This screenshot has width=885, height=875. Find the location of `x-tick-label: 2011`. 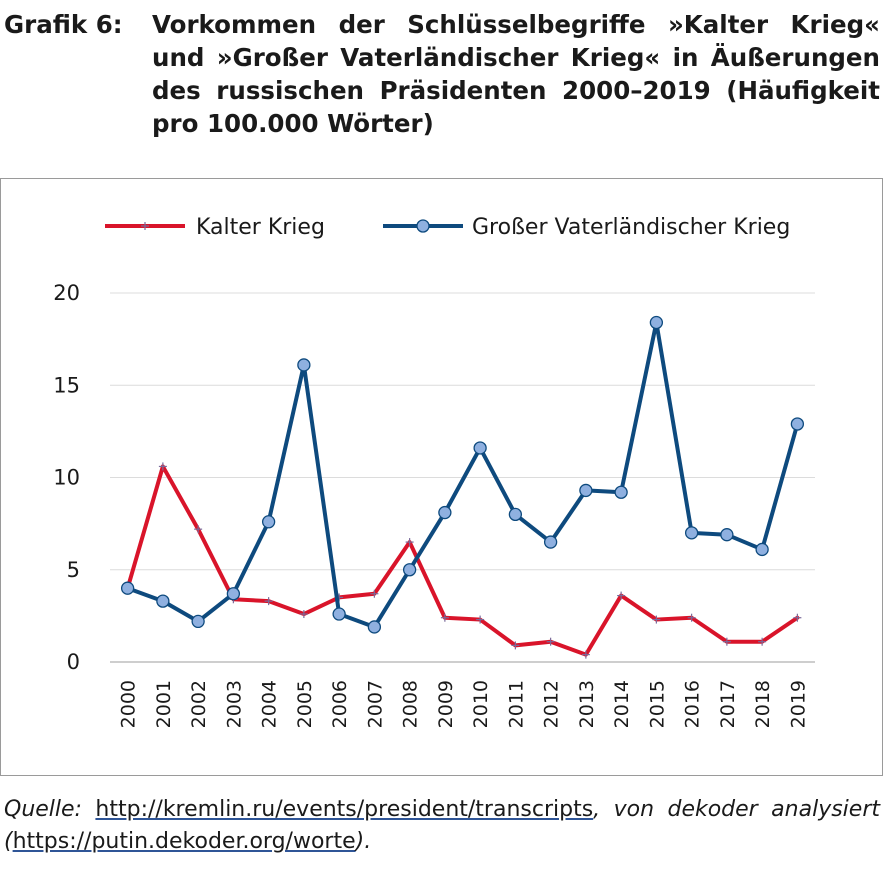

x-tick-label: 2011 is located at coordinates (516, 704).